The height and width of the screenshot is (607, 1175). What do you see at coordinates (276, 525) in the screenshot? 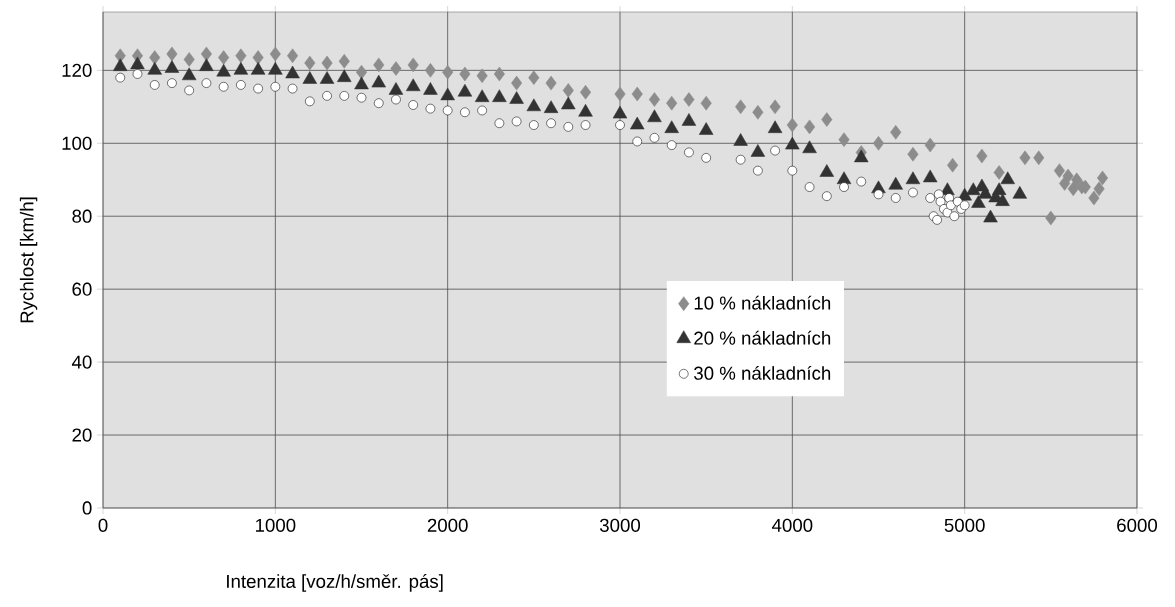
I see `x-tick-label: 1000` at bounding box center [276, 525].